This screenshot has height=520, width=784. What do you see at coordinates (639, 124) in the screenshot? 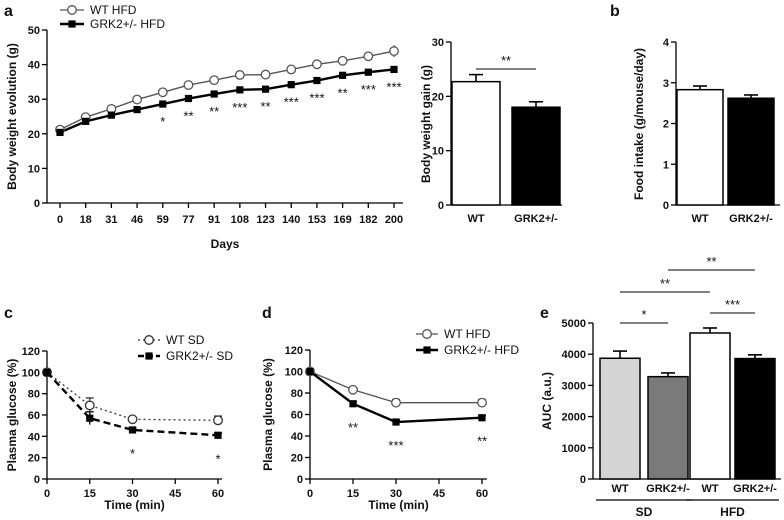
I see `y-axis-label: Food intake (g/mouse/day)` at bounding box center [639, 124].